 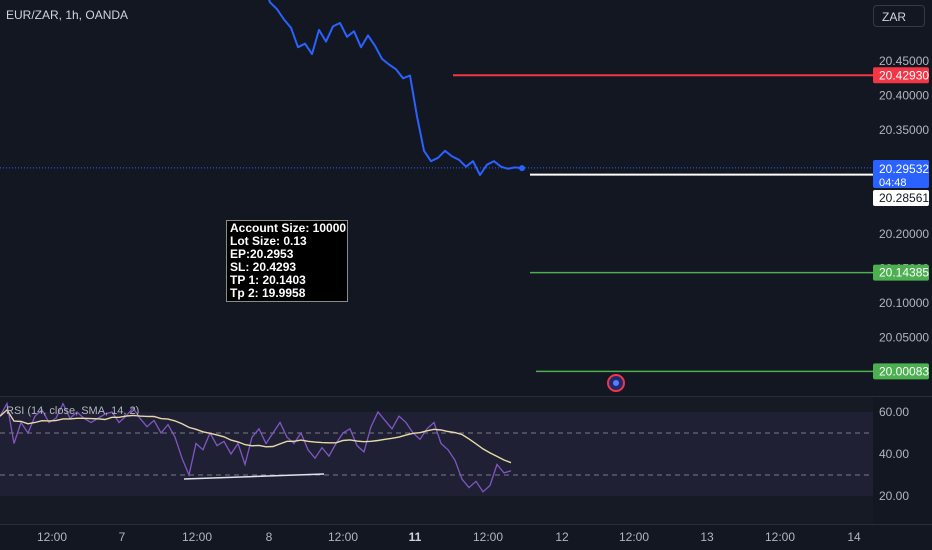 I want to click on stop-loss-badge: 20.42930, so click(x=904, y=75).